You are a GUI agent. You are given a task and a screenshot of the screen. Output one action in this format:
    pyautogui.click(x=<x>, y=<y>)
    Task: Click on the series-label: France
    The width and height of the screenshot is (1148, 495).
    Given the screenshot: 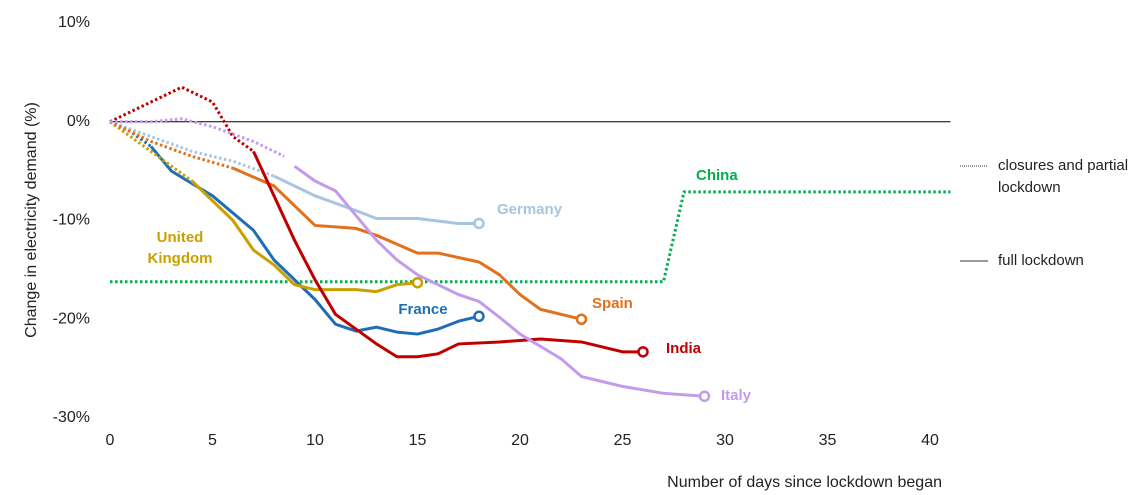 What is the action you would take?
    pyautogui.click(x=423, y=309)
    